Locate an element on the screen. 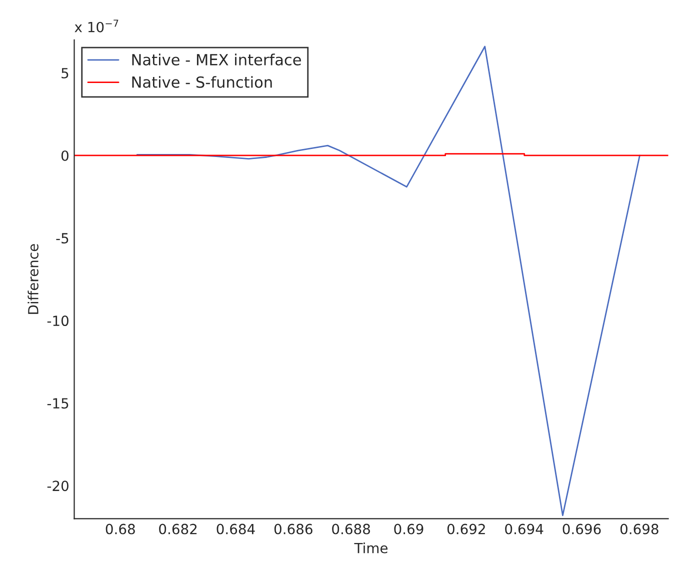  y-tick-label: -10 is located at coordinates (57, 321).